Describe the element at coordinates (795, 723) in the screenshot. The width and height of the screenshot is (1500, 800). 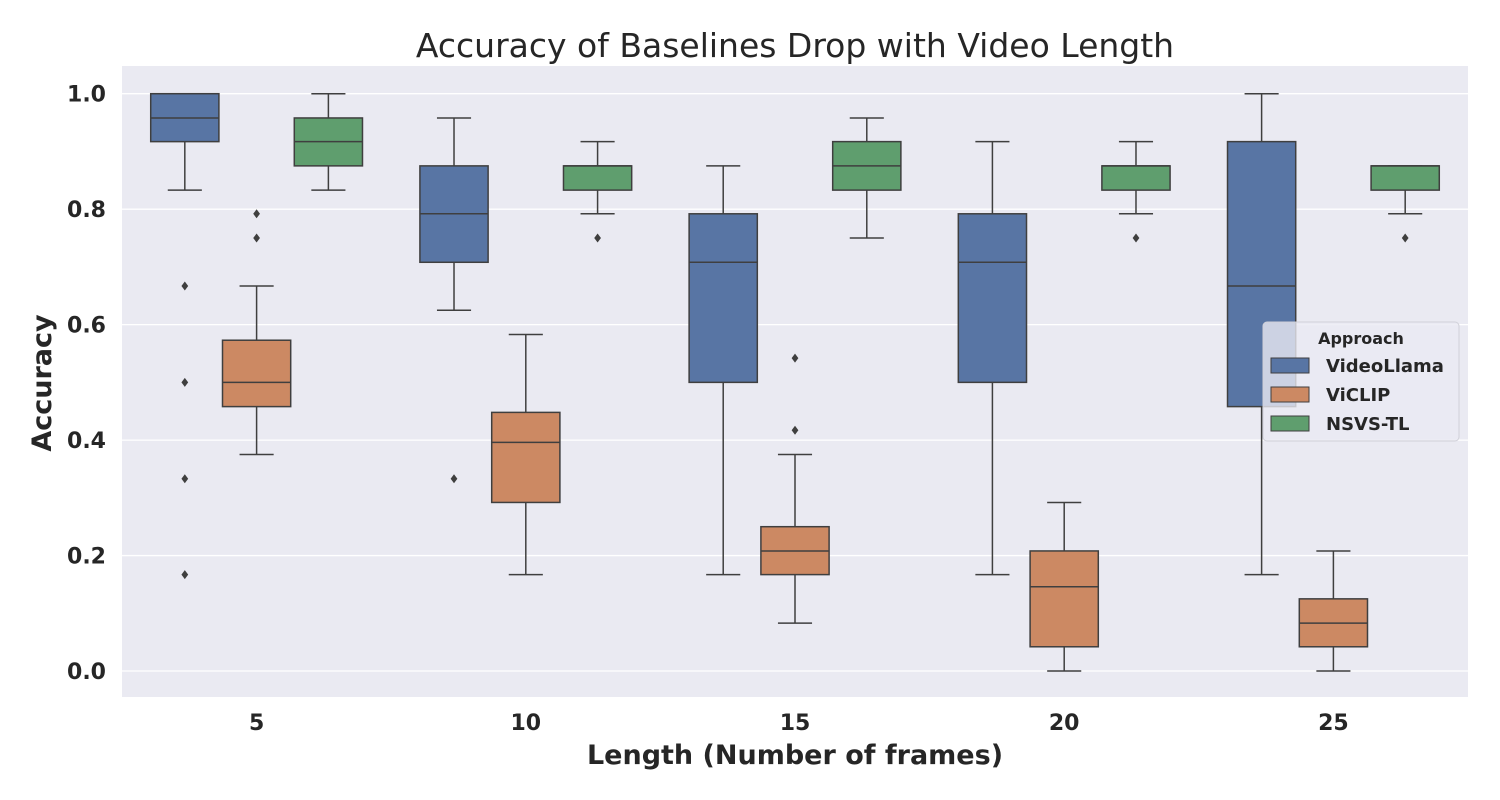
I see `x-tick-label: 15` at that location.